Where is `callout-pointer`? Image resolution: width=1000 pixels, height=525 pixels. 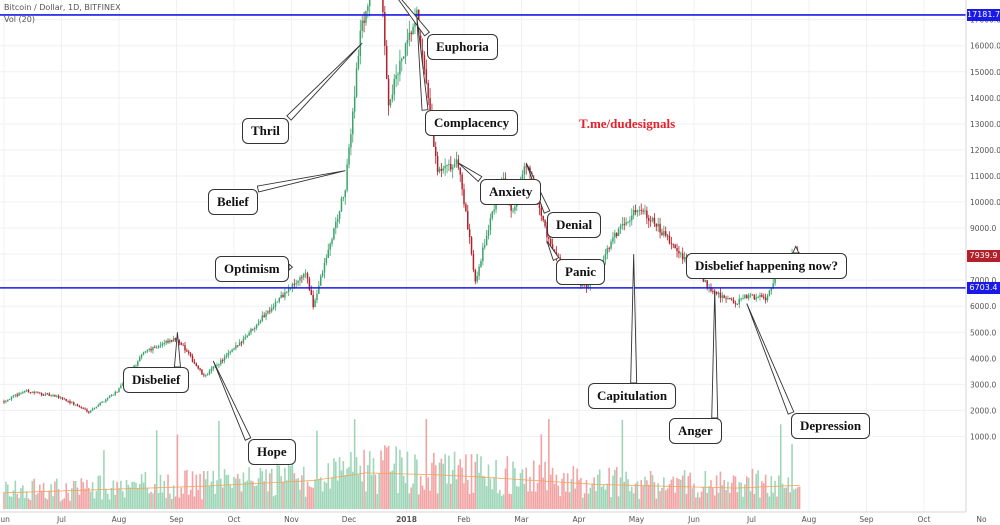
callout-pointer is located at coordinates (232, 400).